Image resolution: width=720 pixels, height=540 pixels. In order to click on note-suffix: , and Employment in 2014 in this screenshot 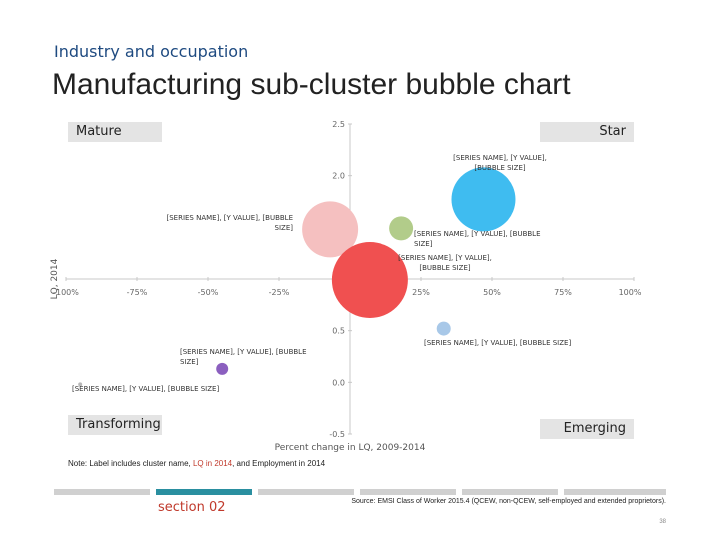, I will do `click(279, 463)`.